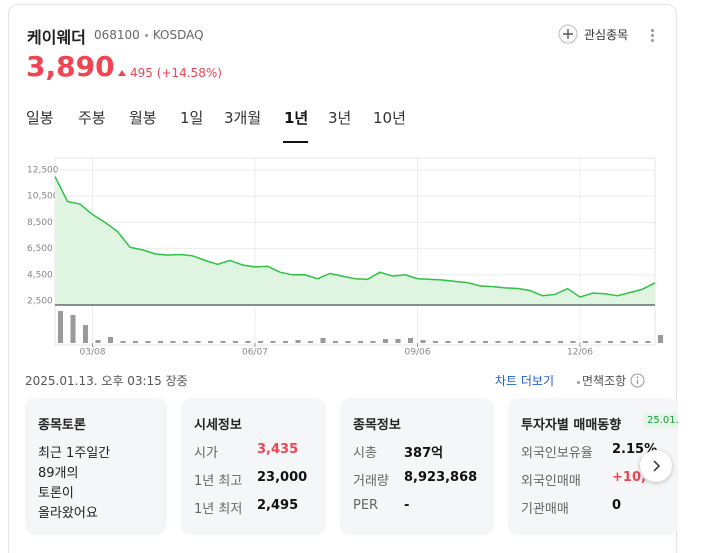 This screenshot has height=553, width=711. What do you see at coordinates (606, 34) in the screenshot?
I see `watch-label: 관심종목` at bounding box center [606, 34].